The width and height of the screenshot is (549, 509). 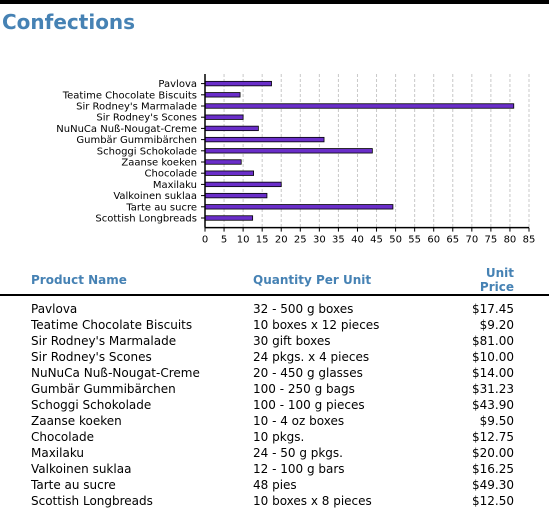 I want to click on table-row: Pavlova 32 - 500 g boxes $17.45, so click(x=274, y=309).